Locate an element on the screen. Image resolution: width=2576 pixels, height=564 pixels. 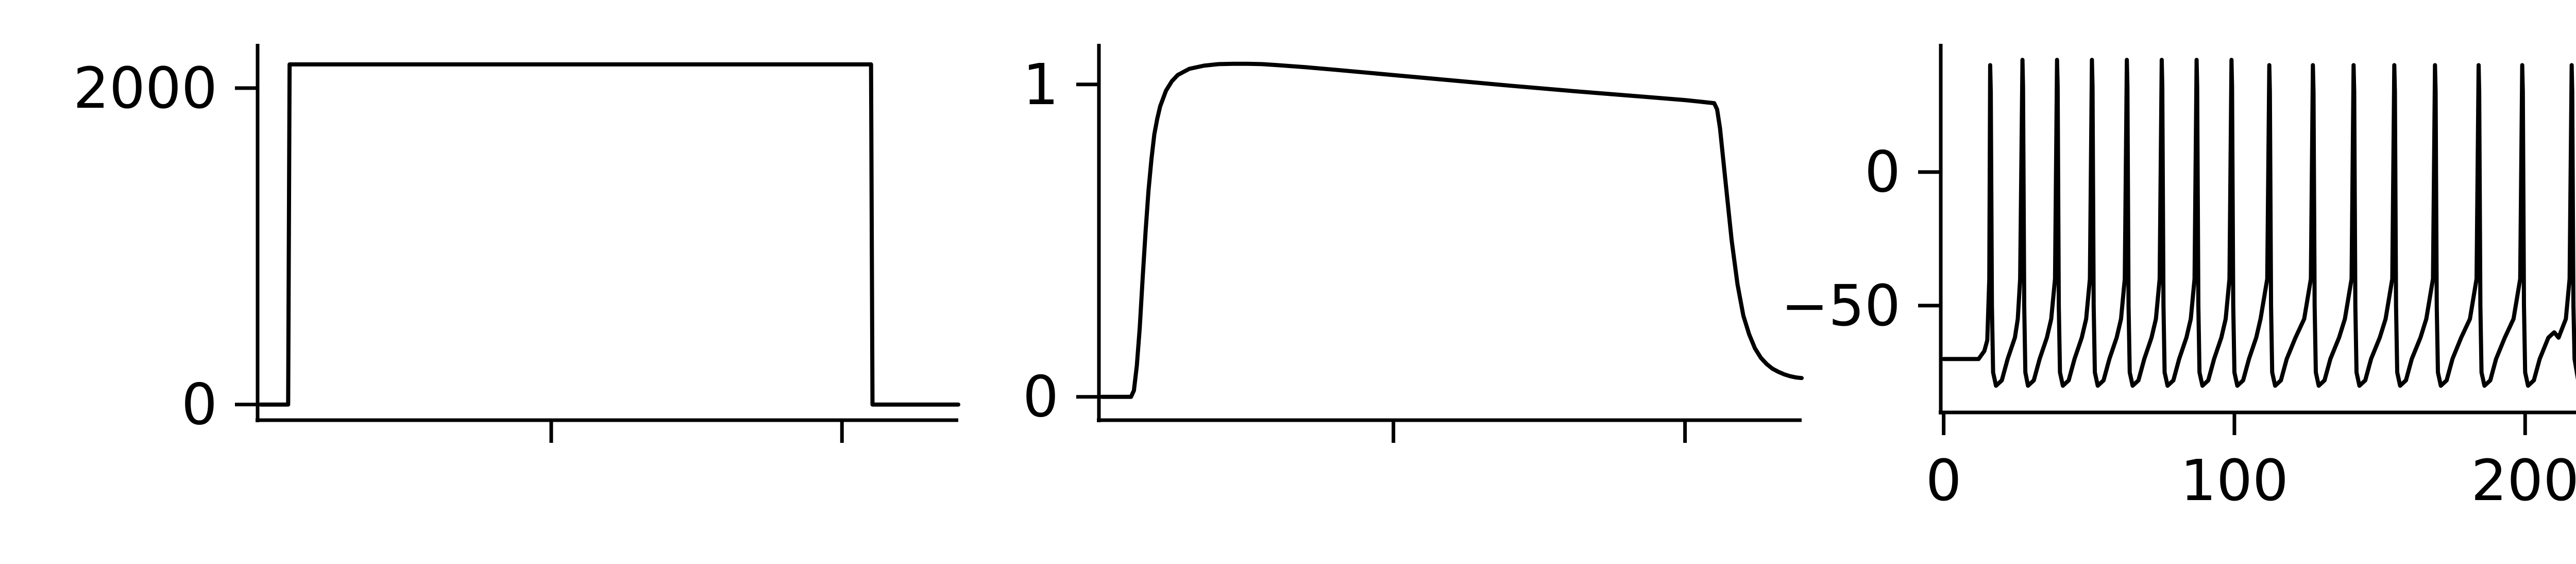
y-tick-label: −50 is located at coordinates (1841, 306).